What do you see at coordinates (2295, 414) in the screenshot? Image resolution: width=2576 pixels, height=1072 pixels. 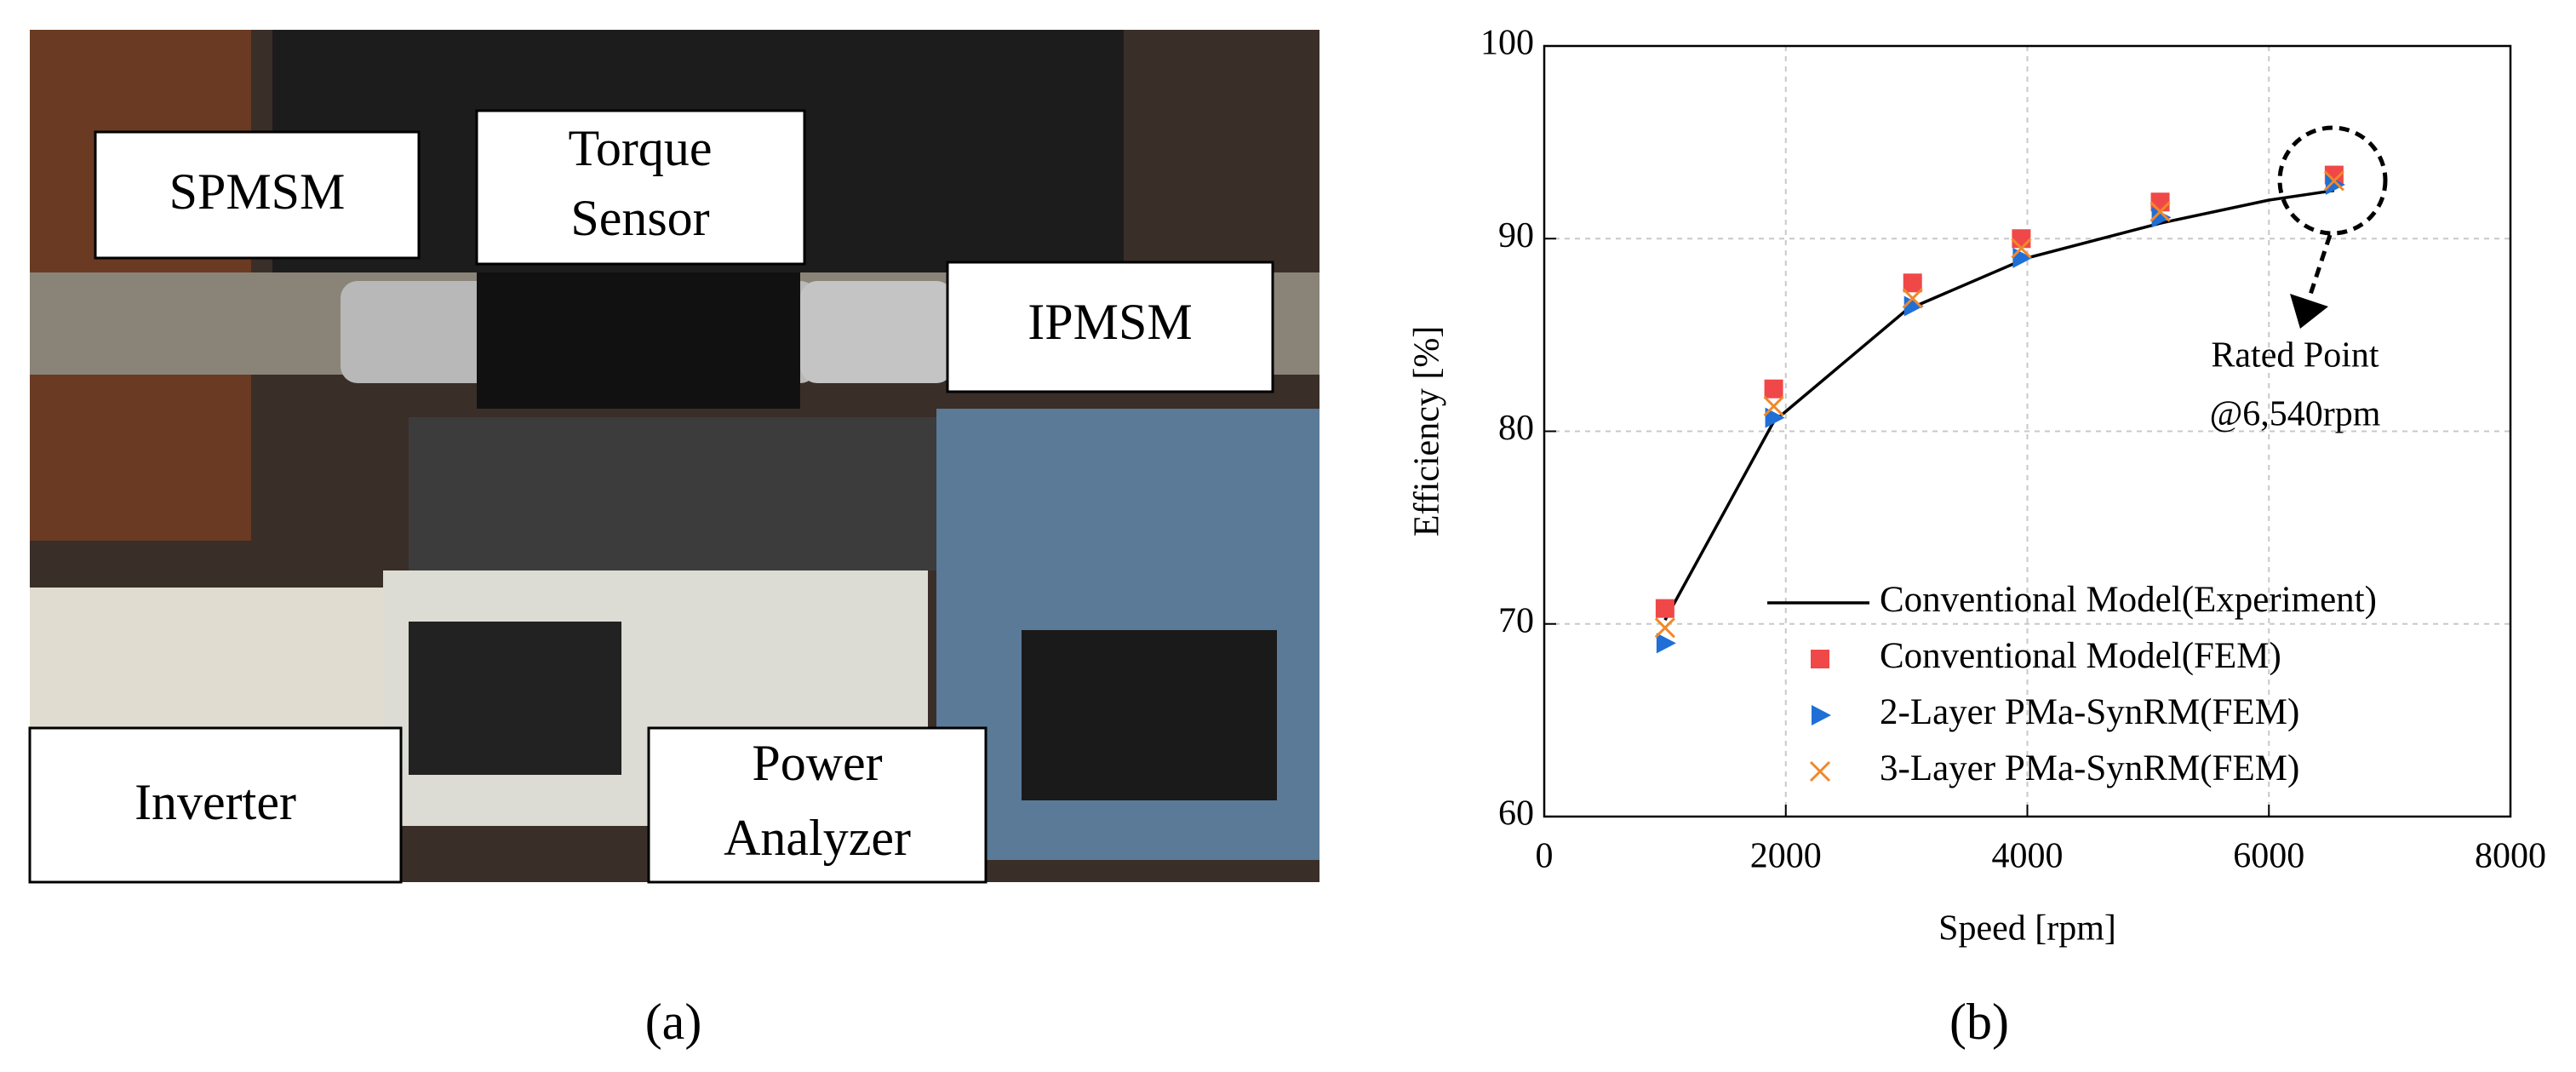 I see `annotation: @6,540rpm` at bounding box center [2295, 414].